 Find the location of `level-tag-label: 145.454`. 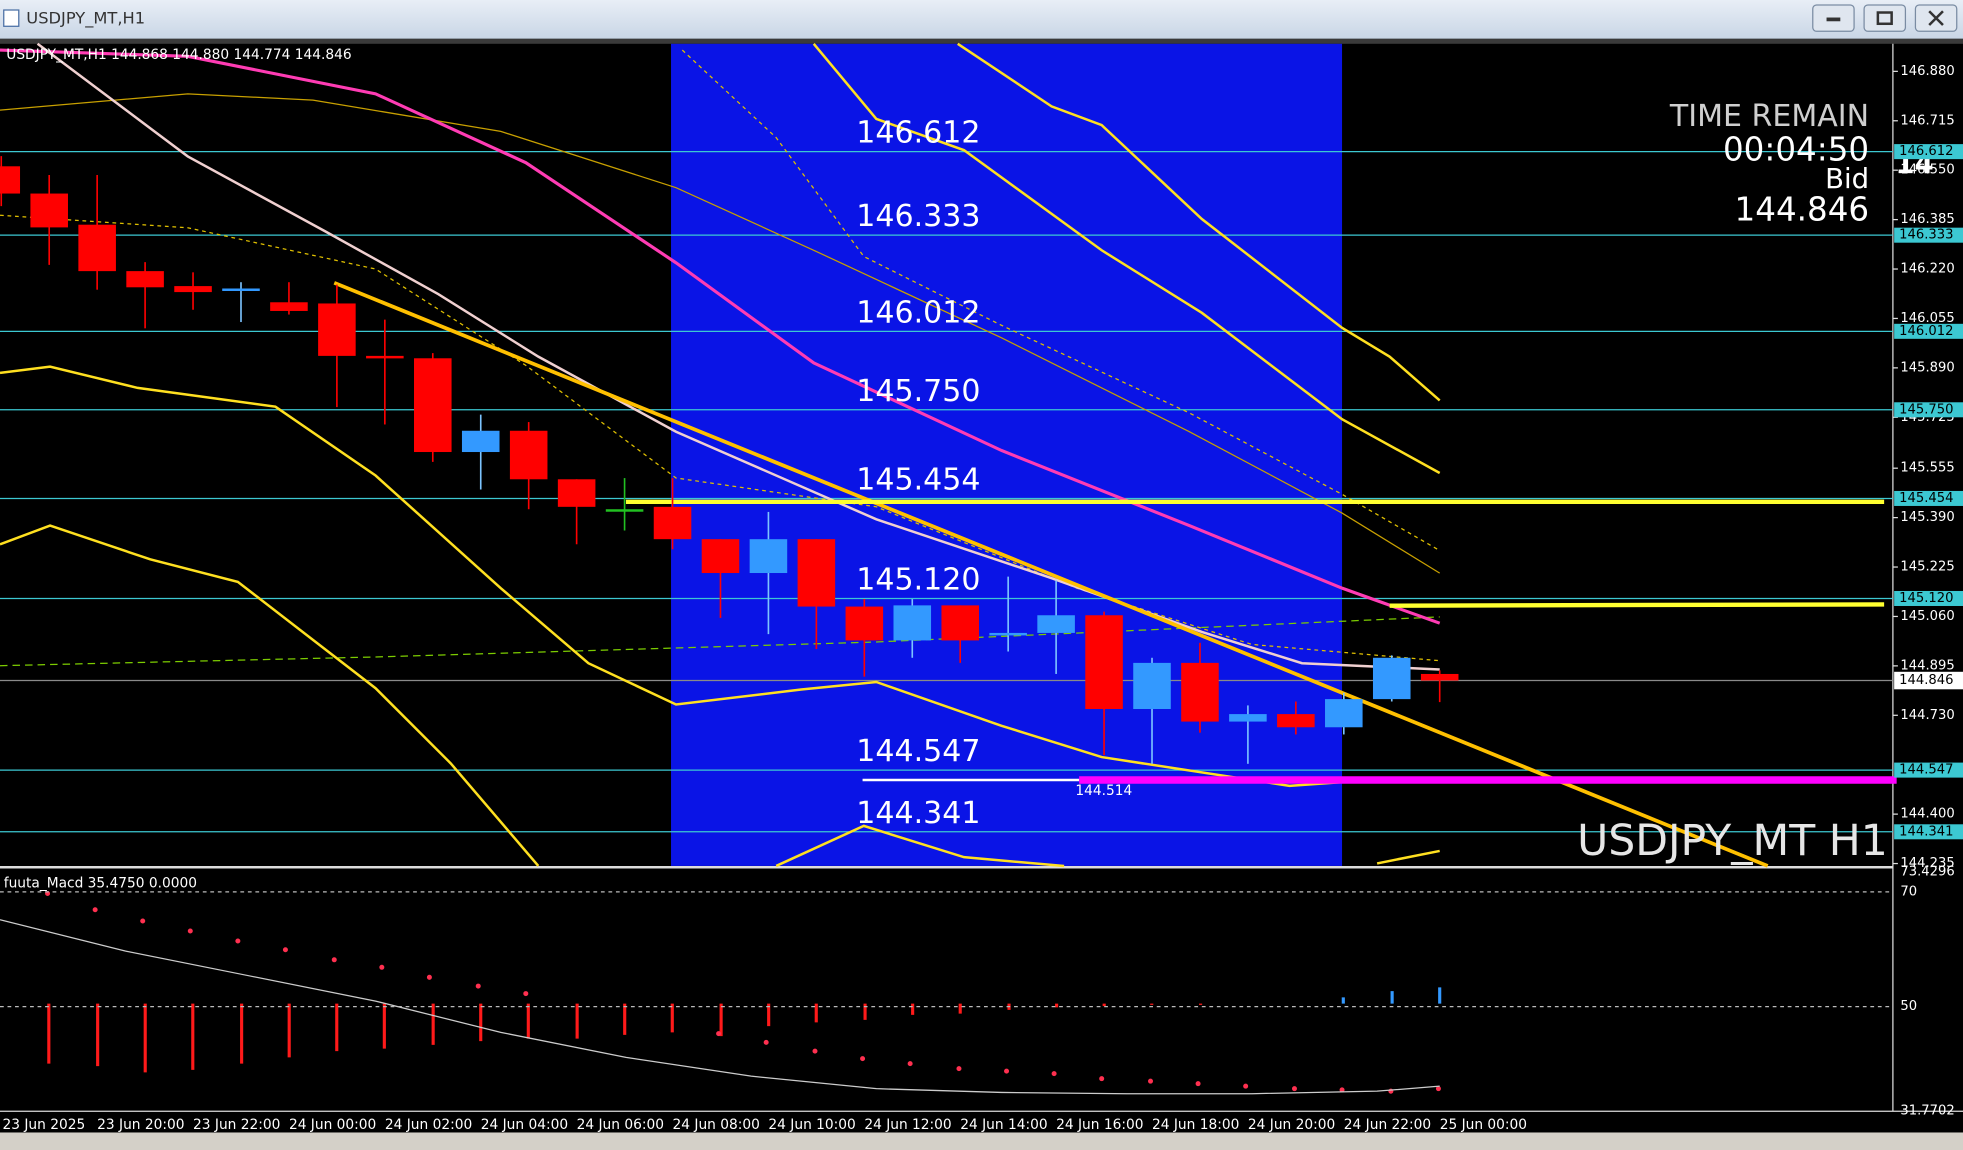

level-tag-label: 145.454 is located at coordinates (1926, 498).